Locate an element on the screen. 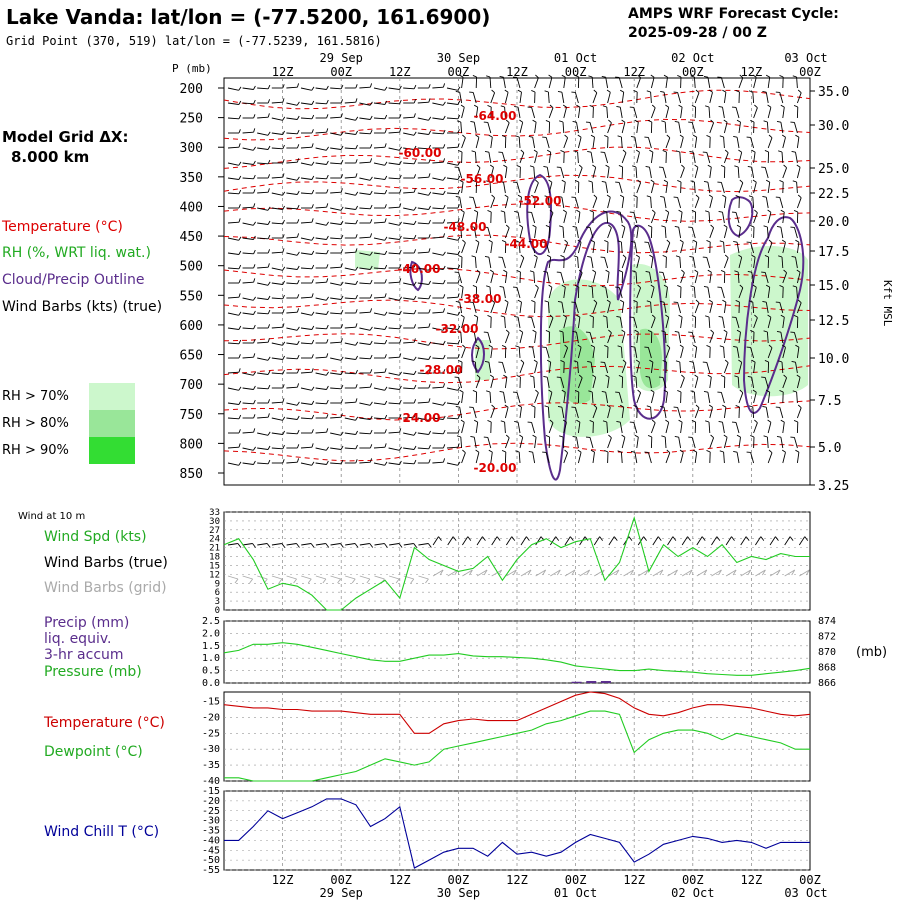 The image size is (900, 905). pressure-tick-label: 600 is located at coordinates (191, 326).